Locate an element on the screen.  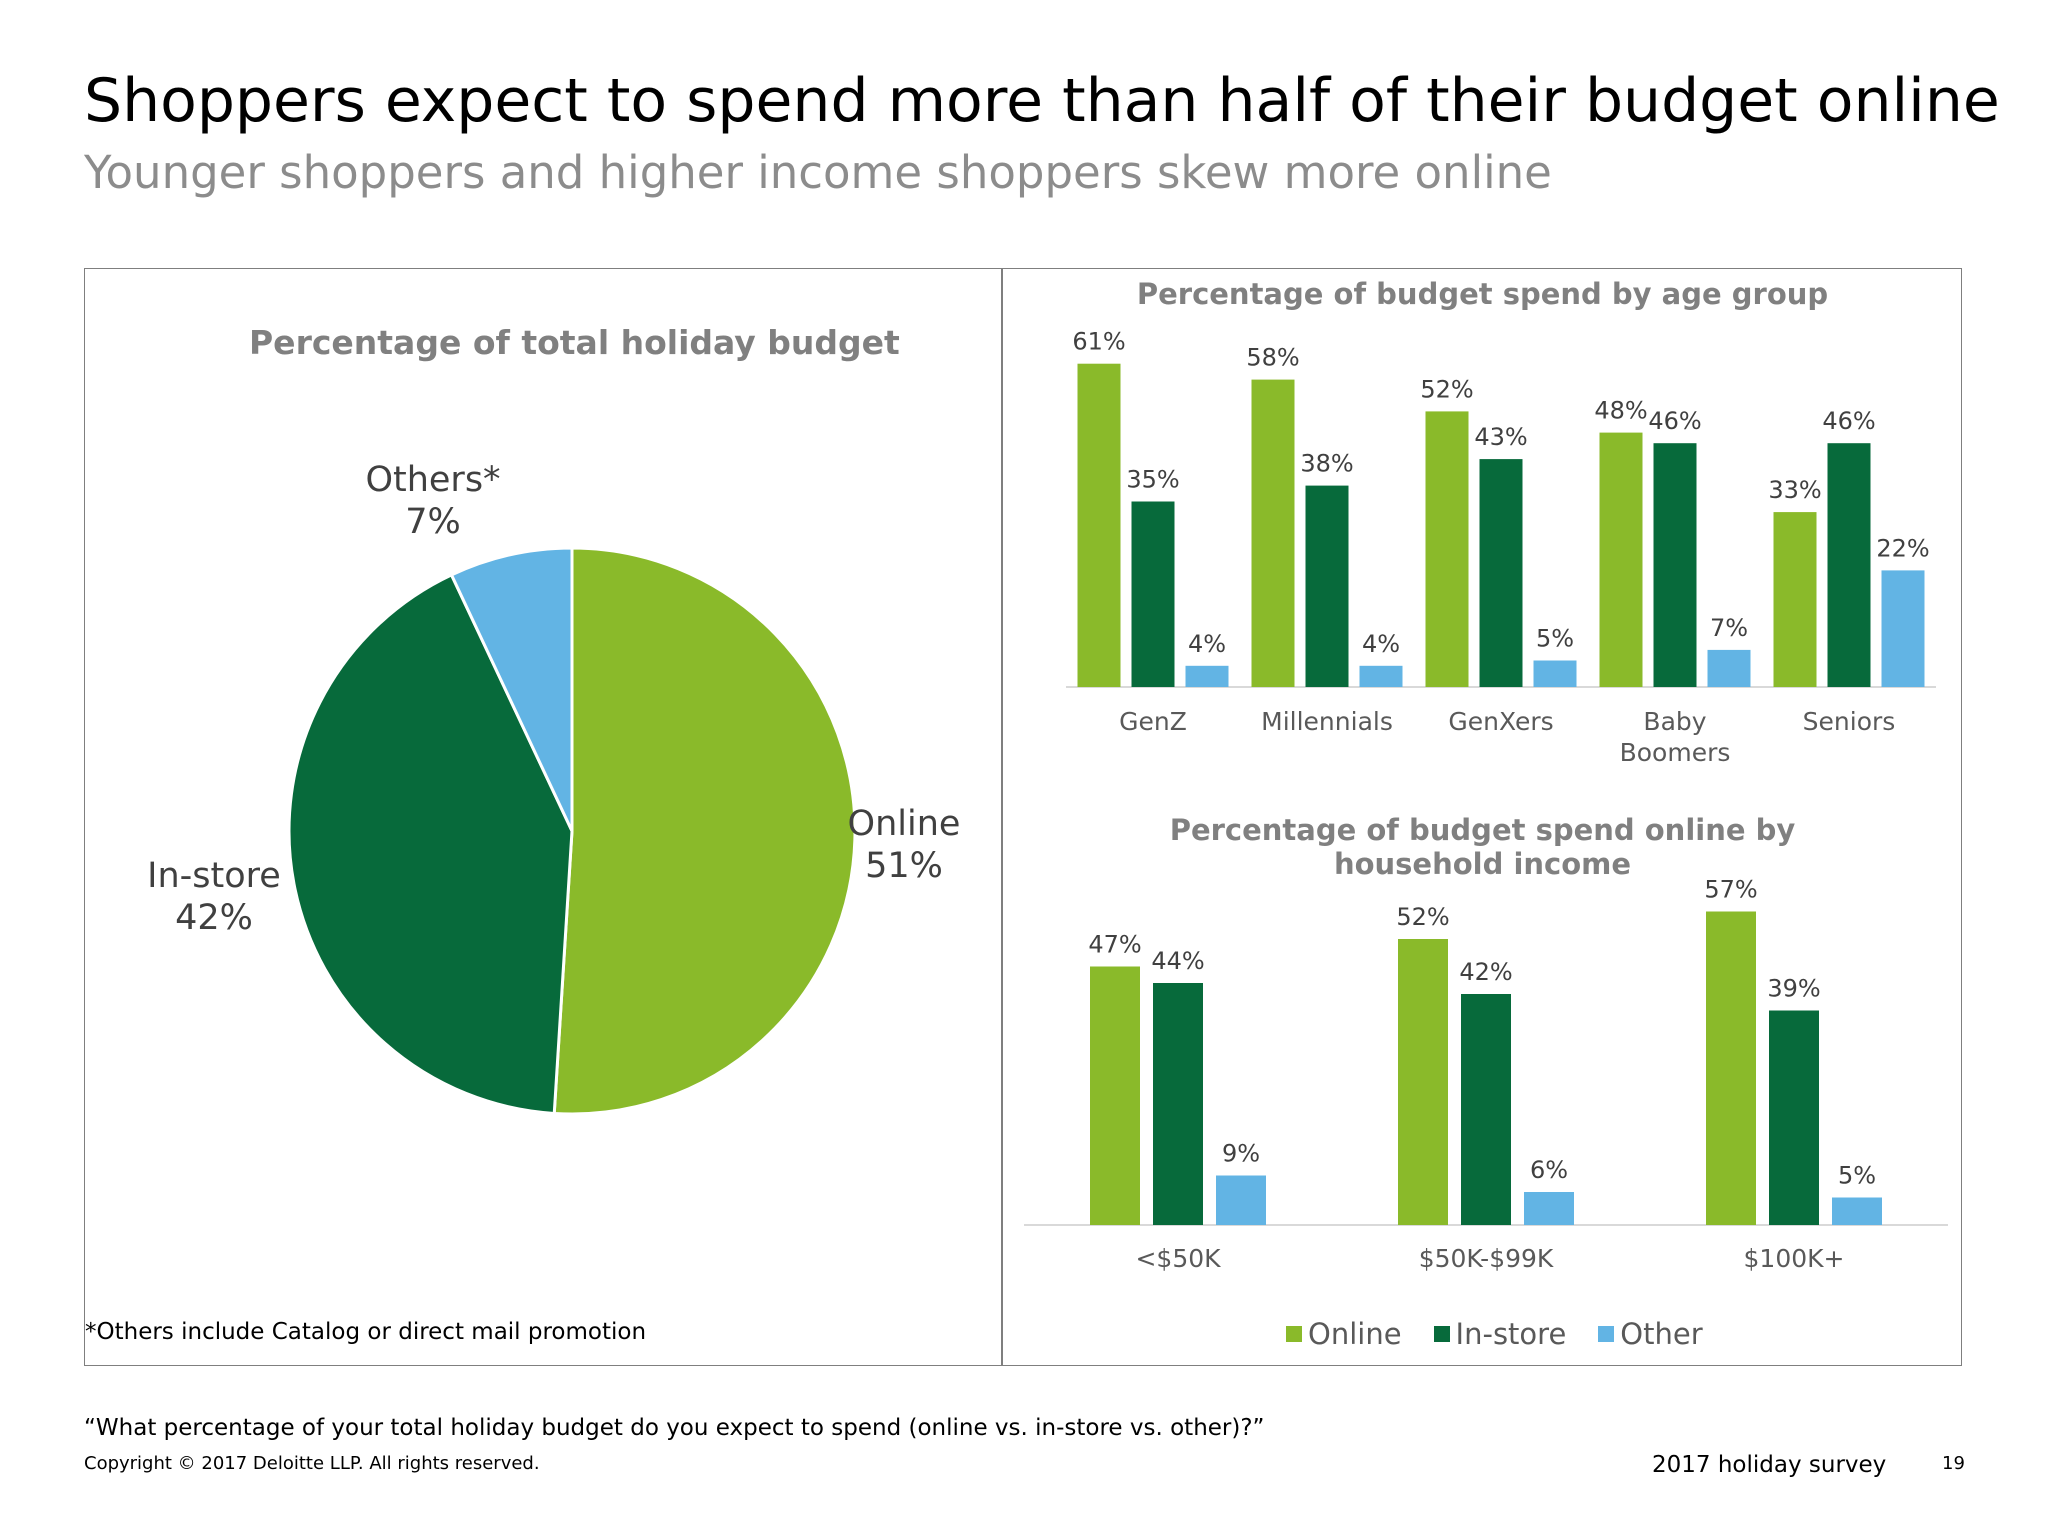
bar-other-50k is located at coordinates (1241, 1200).